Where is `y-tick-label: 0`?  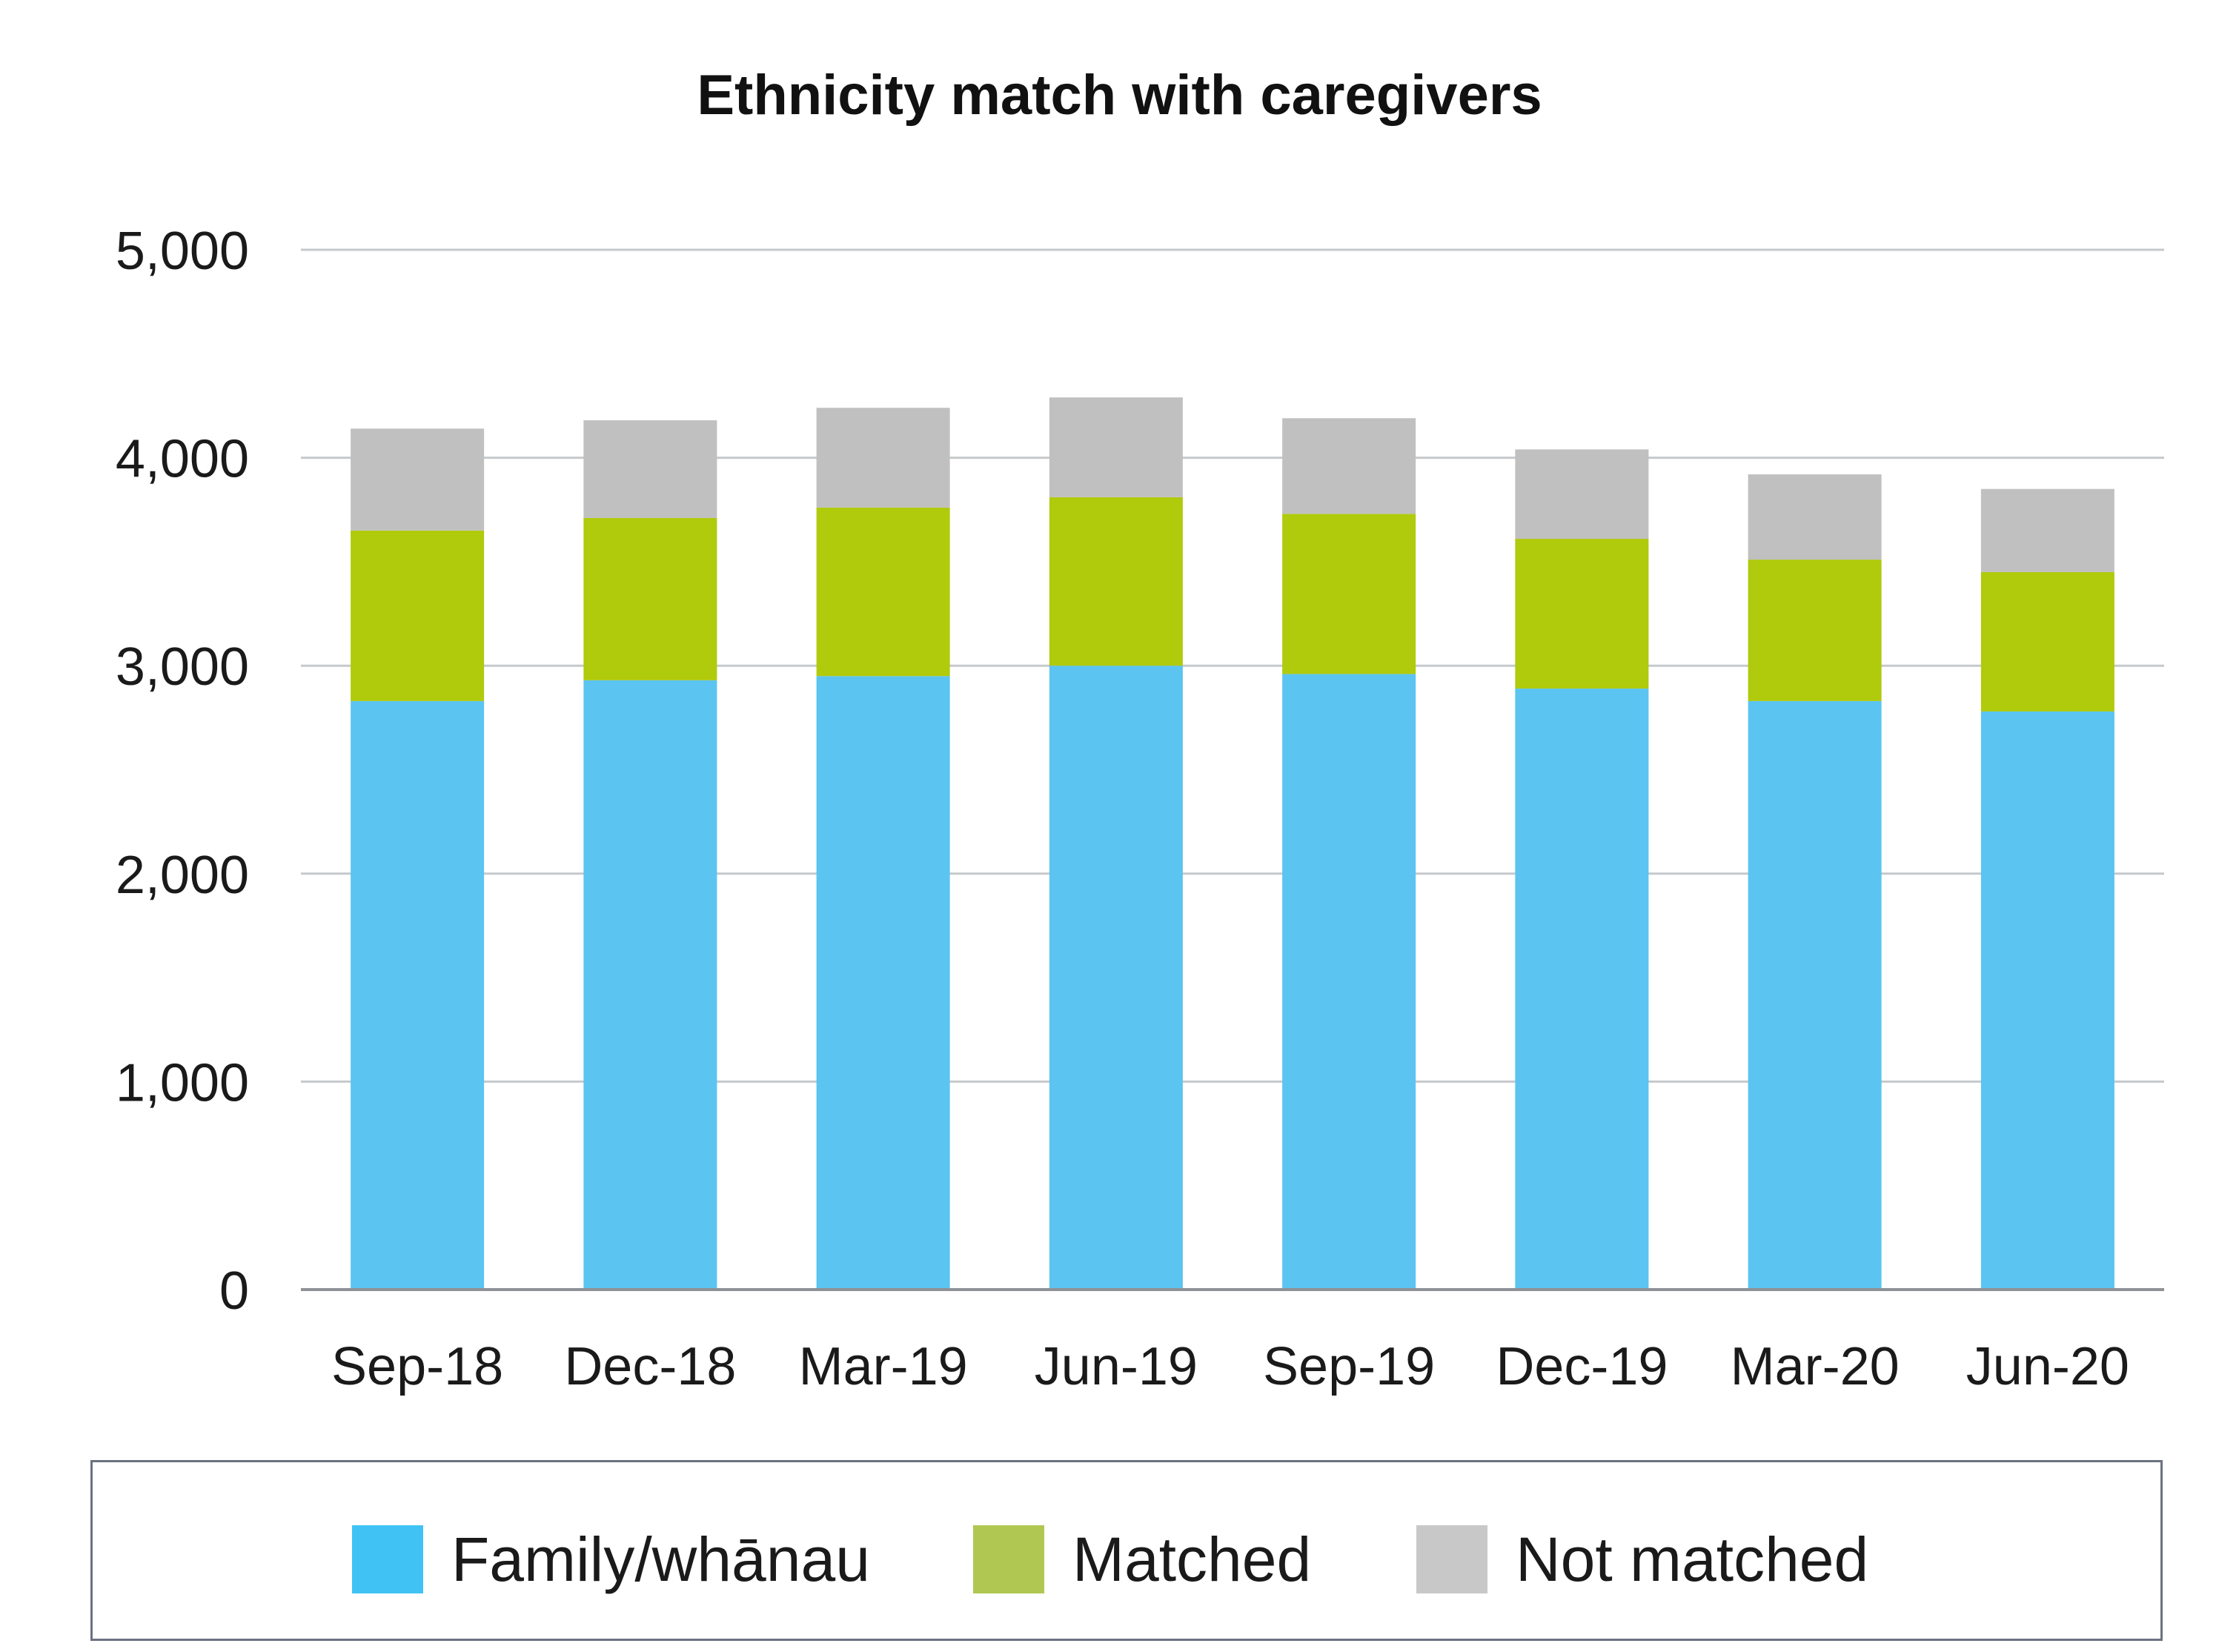
y-tick-label: 0 is located at coordinates (234, 1291).